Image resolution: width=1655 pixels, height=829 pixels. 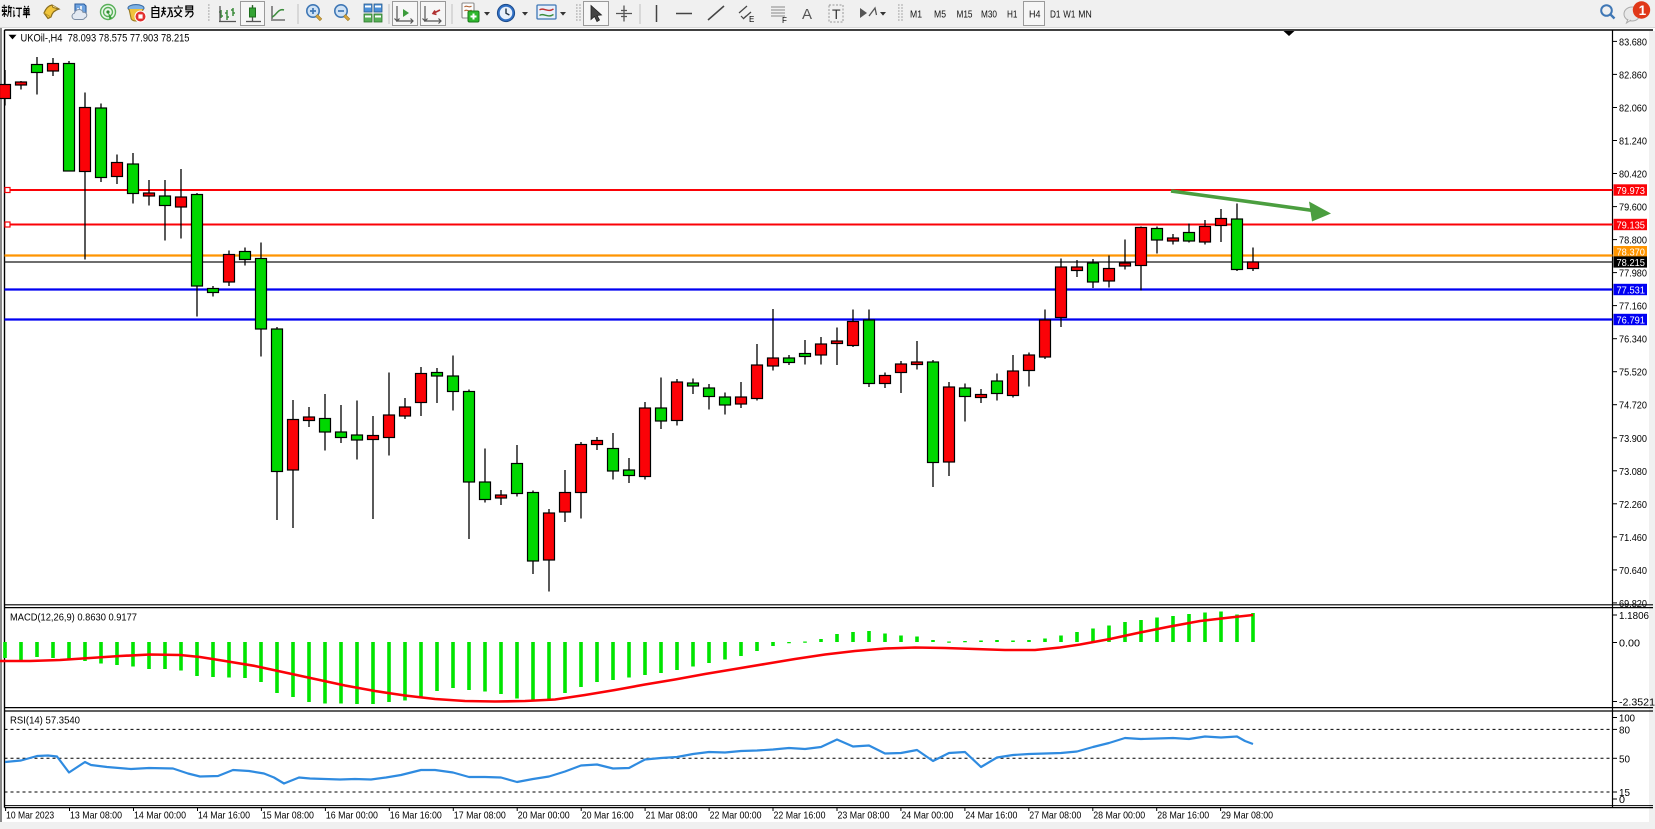 I want to click on svg-text: 71.460, so click(x=1633, y=538).